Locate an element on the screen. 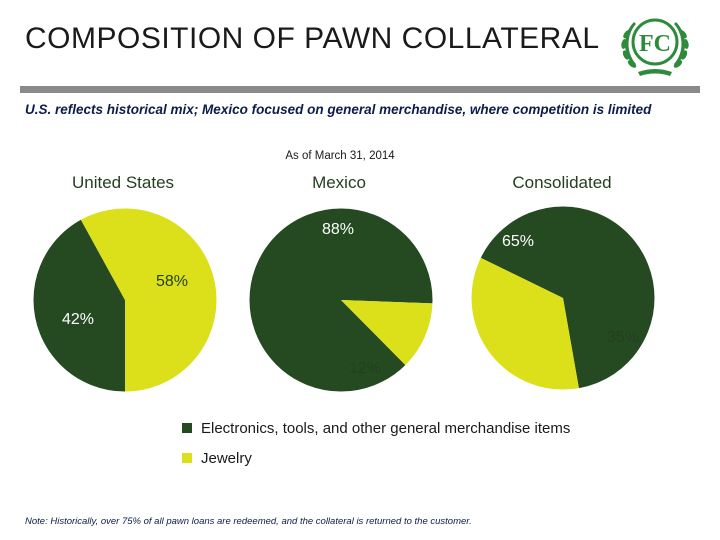  data-label-consolidated-jewelry: 35% is located at coordinates (623, 337).